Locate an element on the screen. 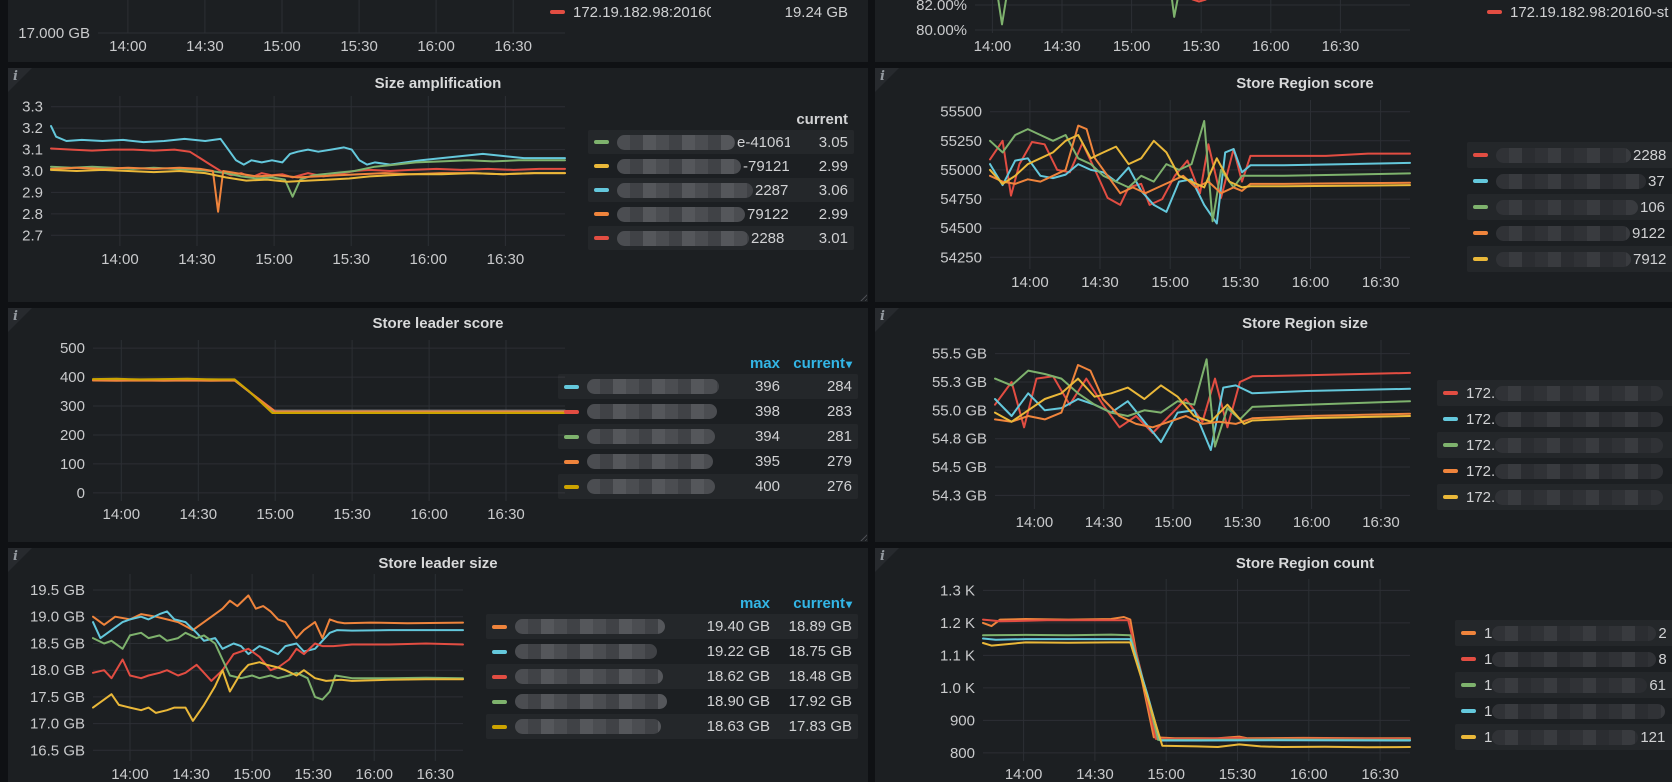  legend-row: 18.90 GB 17.92 GB is located at coordinates (672, 701).